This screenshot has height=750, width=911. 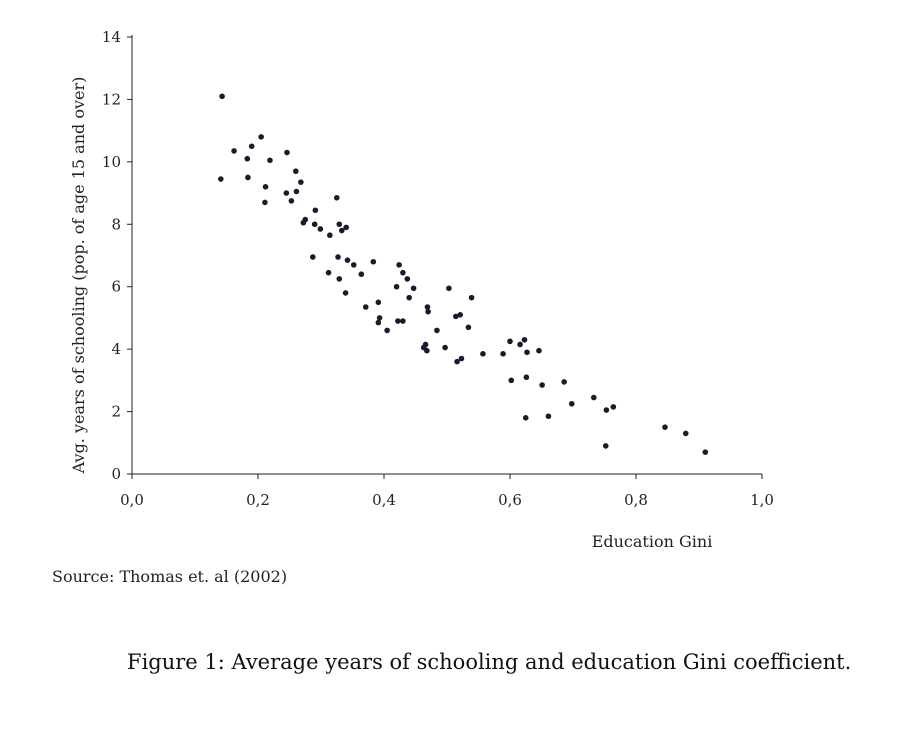 What do you see at coordinates (258, 500) in the screenshot?
I see `x-tick-label: 0,2` at bounding box center [258, 500].